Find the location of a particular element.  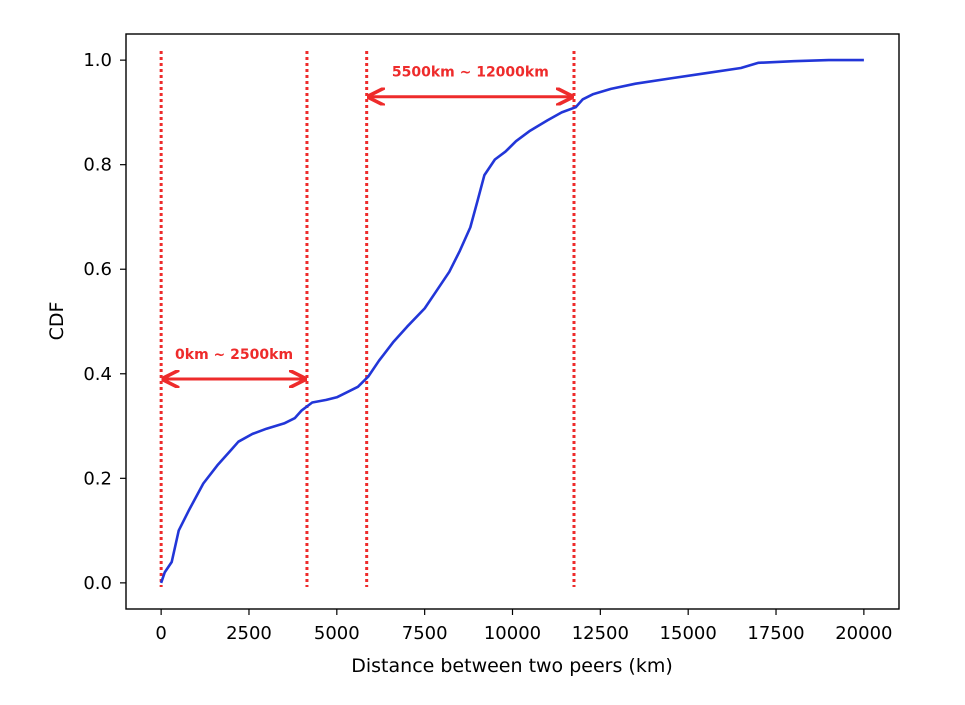

y-tick-label: 0.8 is located at coordinates (97, 165).